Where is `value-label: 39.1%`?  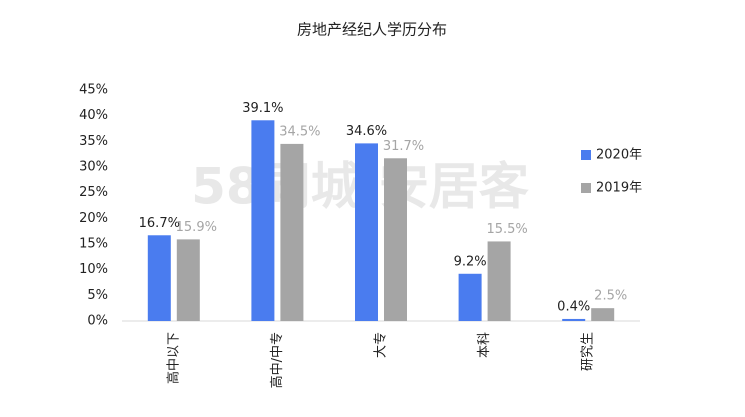
value-label: 39.1% is located at coordinates (262, 108).